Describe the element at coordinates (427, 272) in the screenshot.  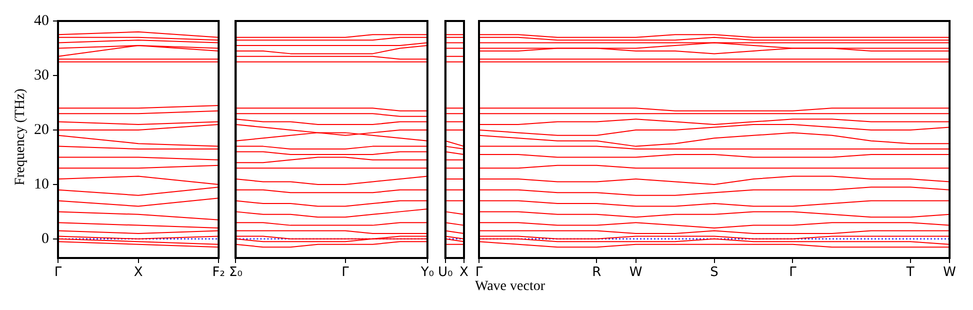
I see `x-tick-label: Y₀` at that location.